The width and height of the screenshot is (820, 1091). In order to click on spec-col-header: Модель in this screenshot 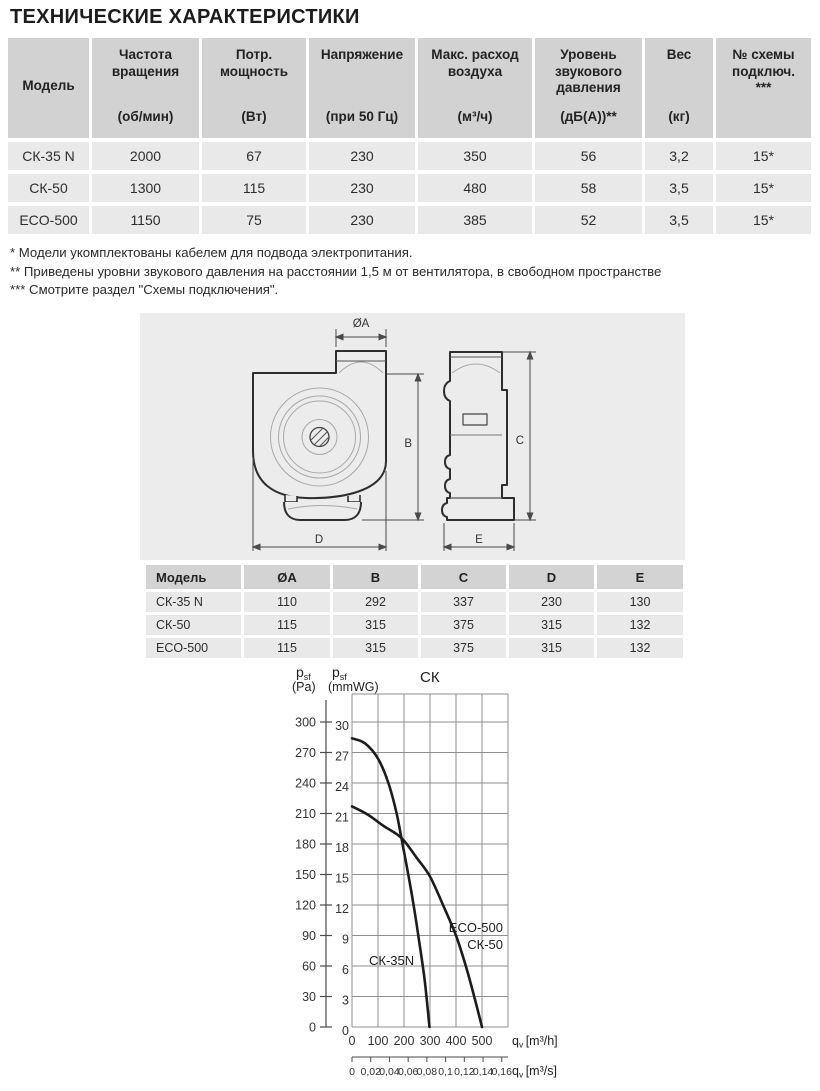, I will do `click(48, 88)`.